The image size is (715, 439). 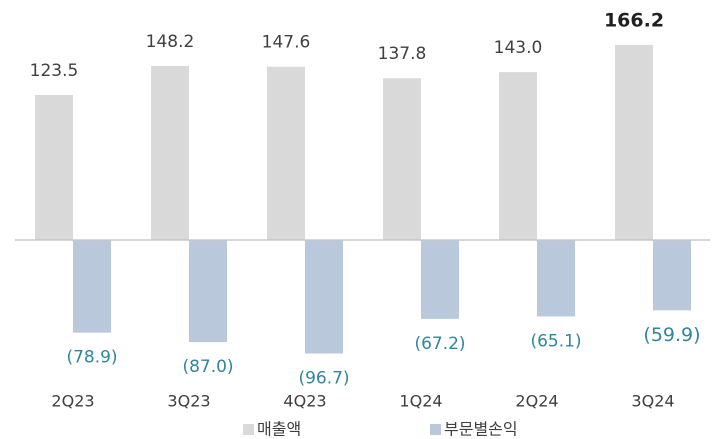 What do you see at coordinates (634, 20) in the screenshot?
I see `data-label: 166.2` at bounding box center [634, 20].